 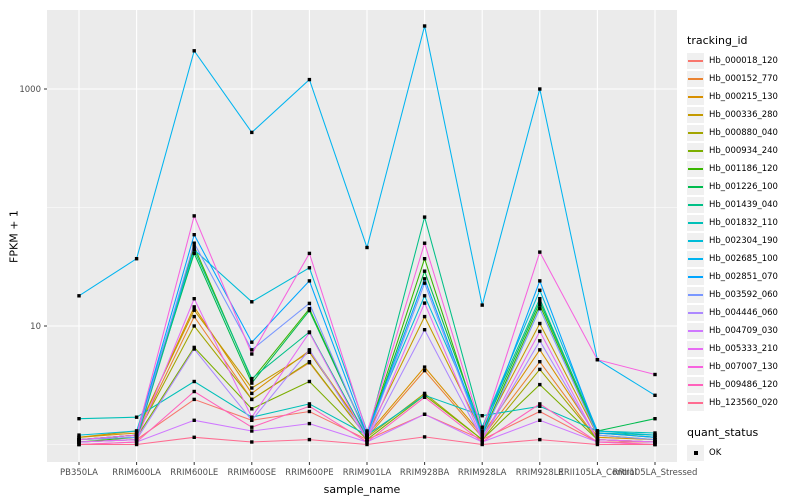 What do you see at coordinates (743, 453) in the screenshot?
I see `legend-item-ok: OK` at bounding box center [743, 453].